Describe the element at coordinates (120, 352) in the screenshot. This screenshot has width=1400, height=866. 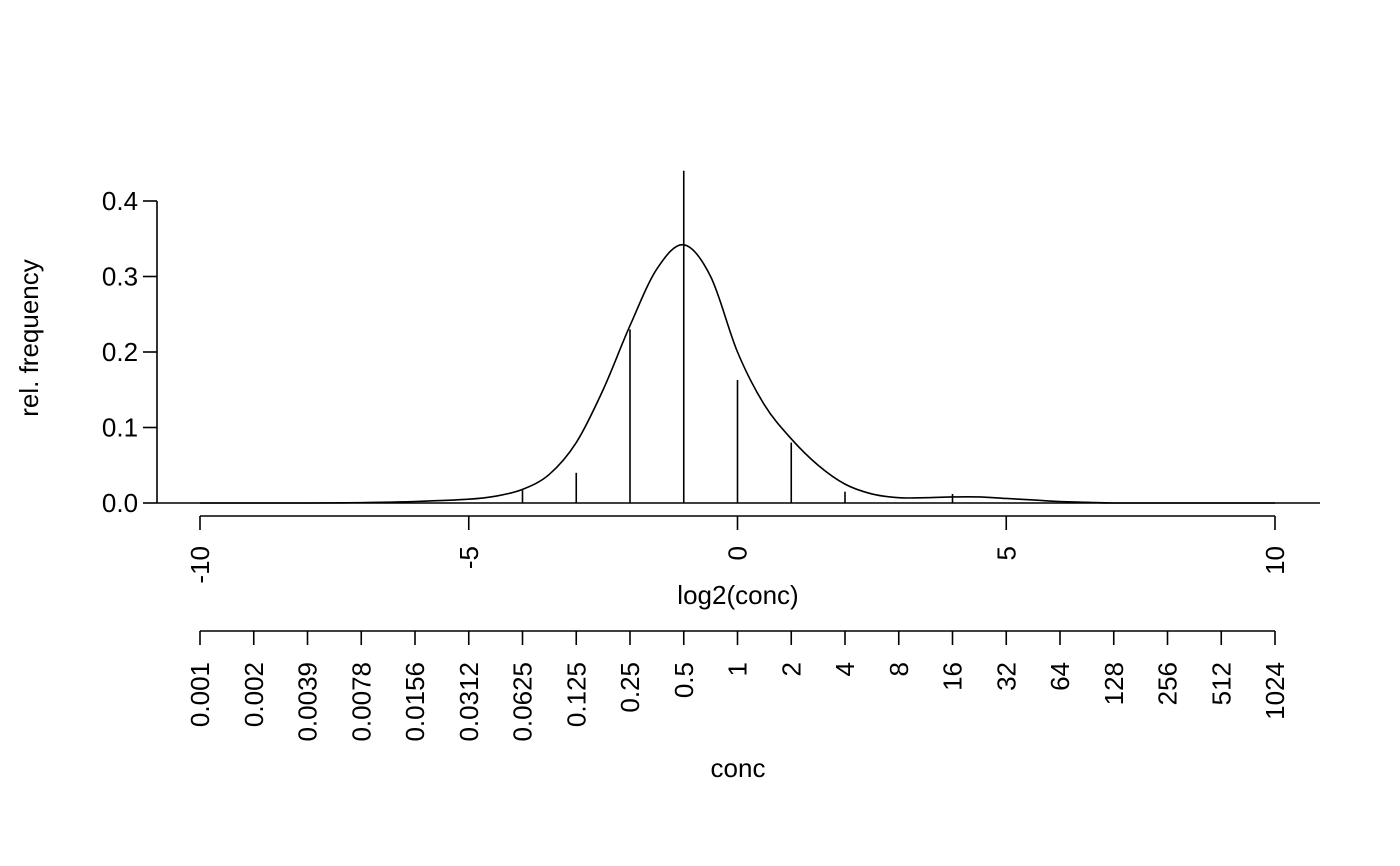
I see `y-tick-label: 0.2` at that location.